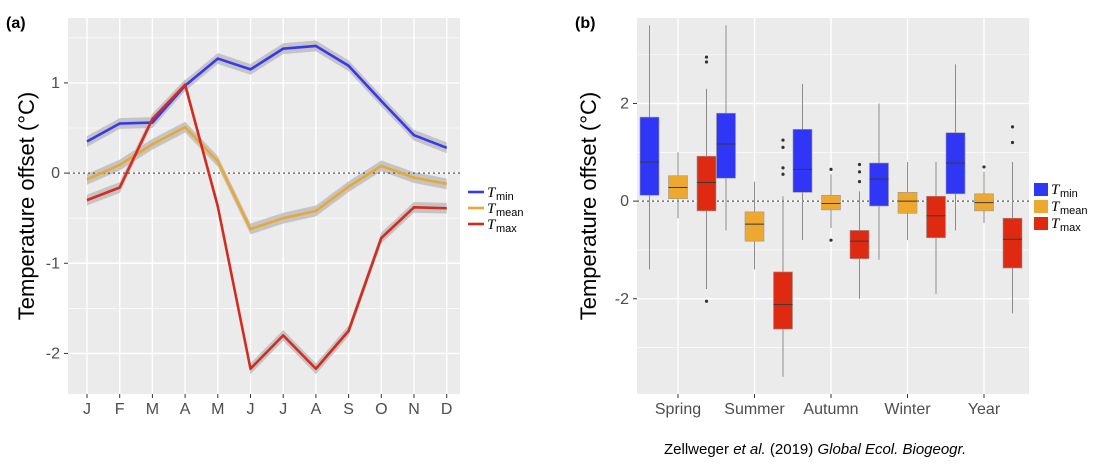 This screenshot has height=468, width=1094. What do you see at coordinates (55, 83) in the screenshot?
I see `panel-a-y-tick-label: 1` at bounding box center [55, 83].